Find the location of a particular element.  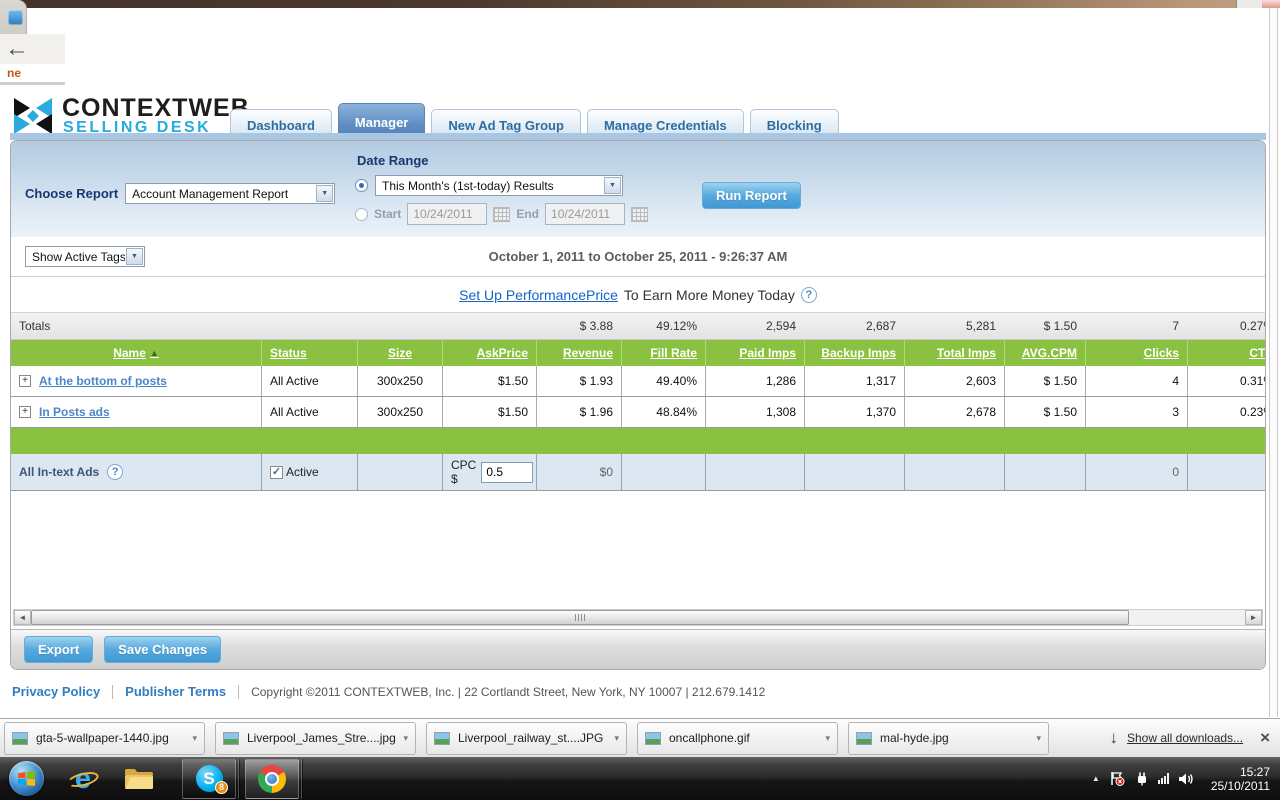

action-center-flag-icon is located at coordinates (1117, 778).